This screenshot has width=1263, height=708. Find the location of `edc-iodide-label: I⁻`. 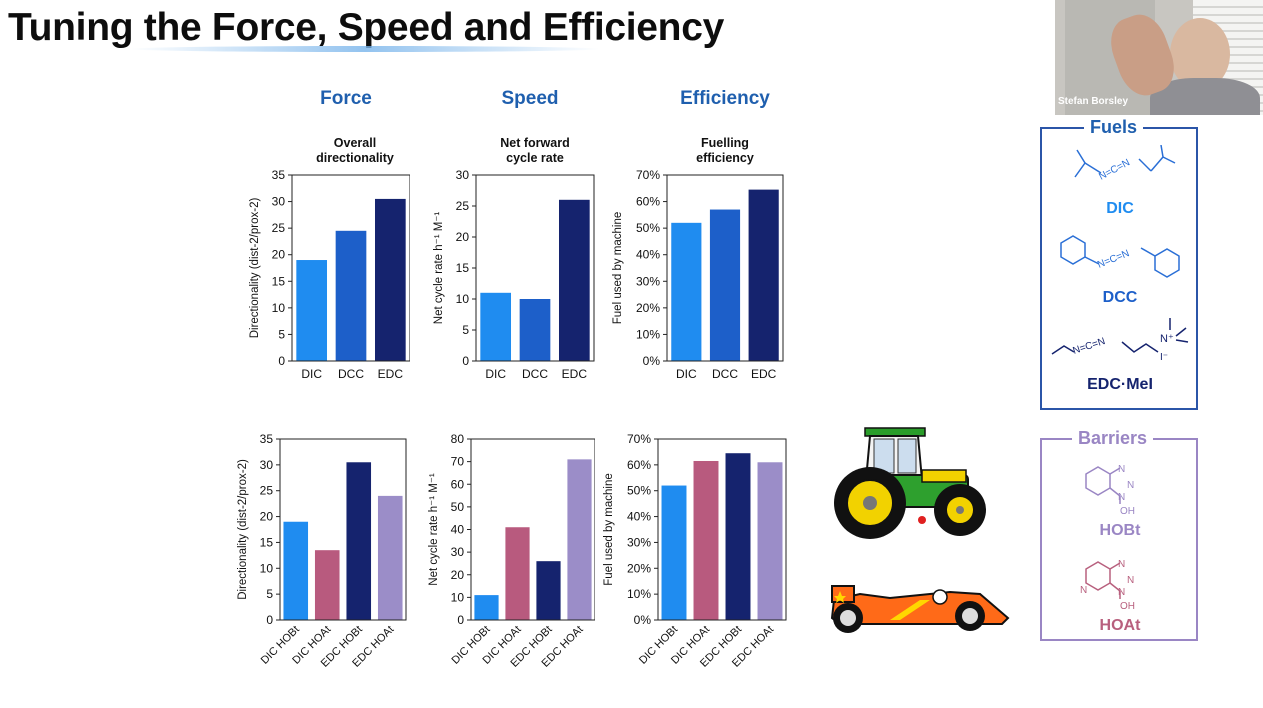

edc-iodide-label: I⁻ is located at coordinates (1164, 357).